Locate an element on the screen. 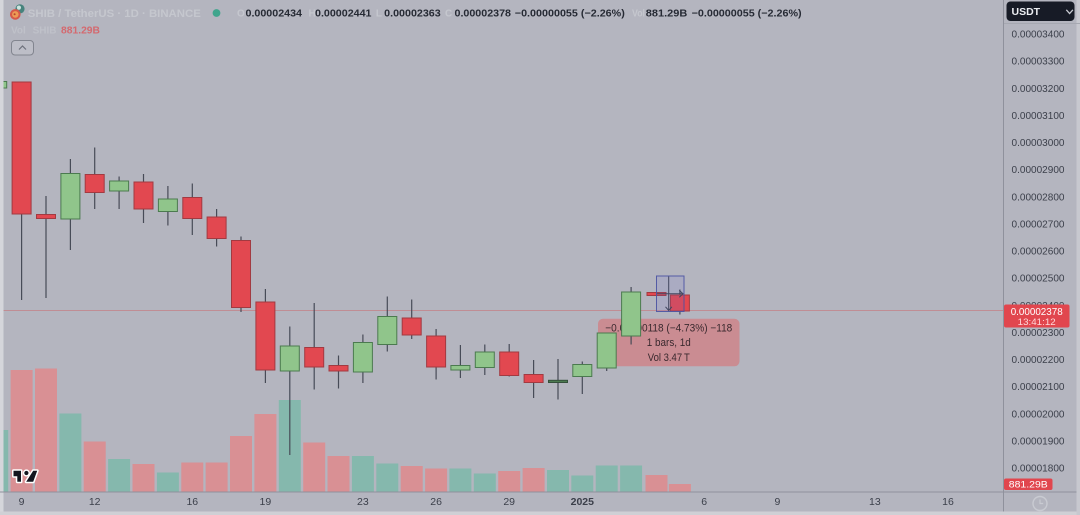 The height and width of the screenshot is (515, 1080). svg-text: 12 is located at coordinates (95, 502).